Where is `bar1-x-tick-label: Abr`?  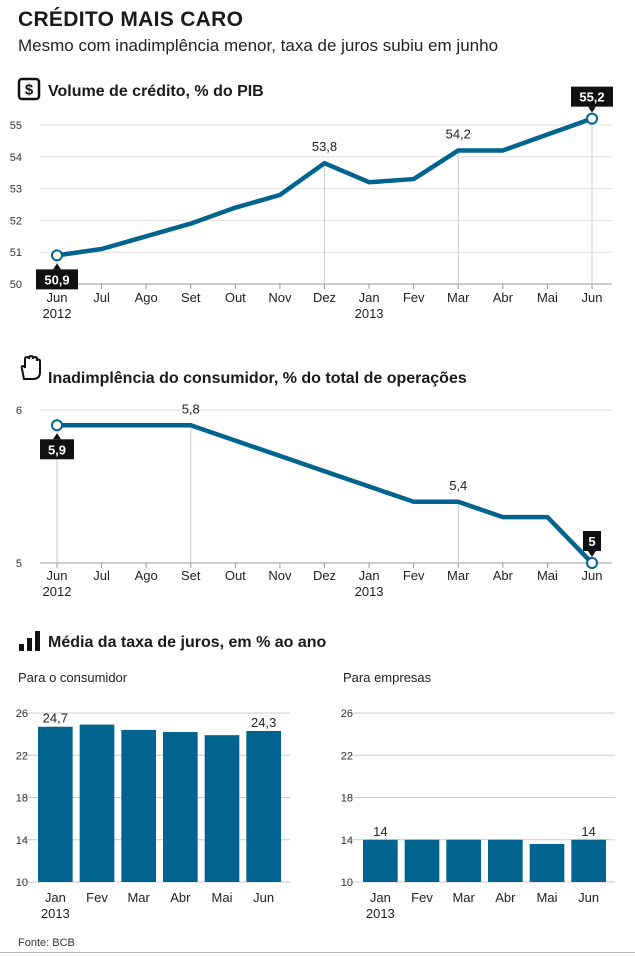 bar1-x-tick-label: Abr is located at coordinates (180, 897).